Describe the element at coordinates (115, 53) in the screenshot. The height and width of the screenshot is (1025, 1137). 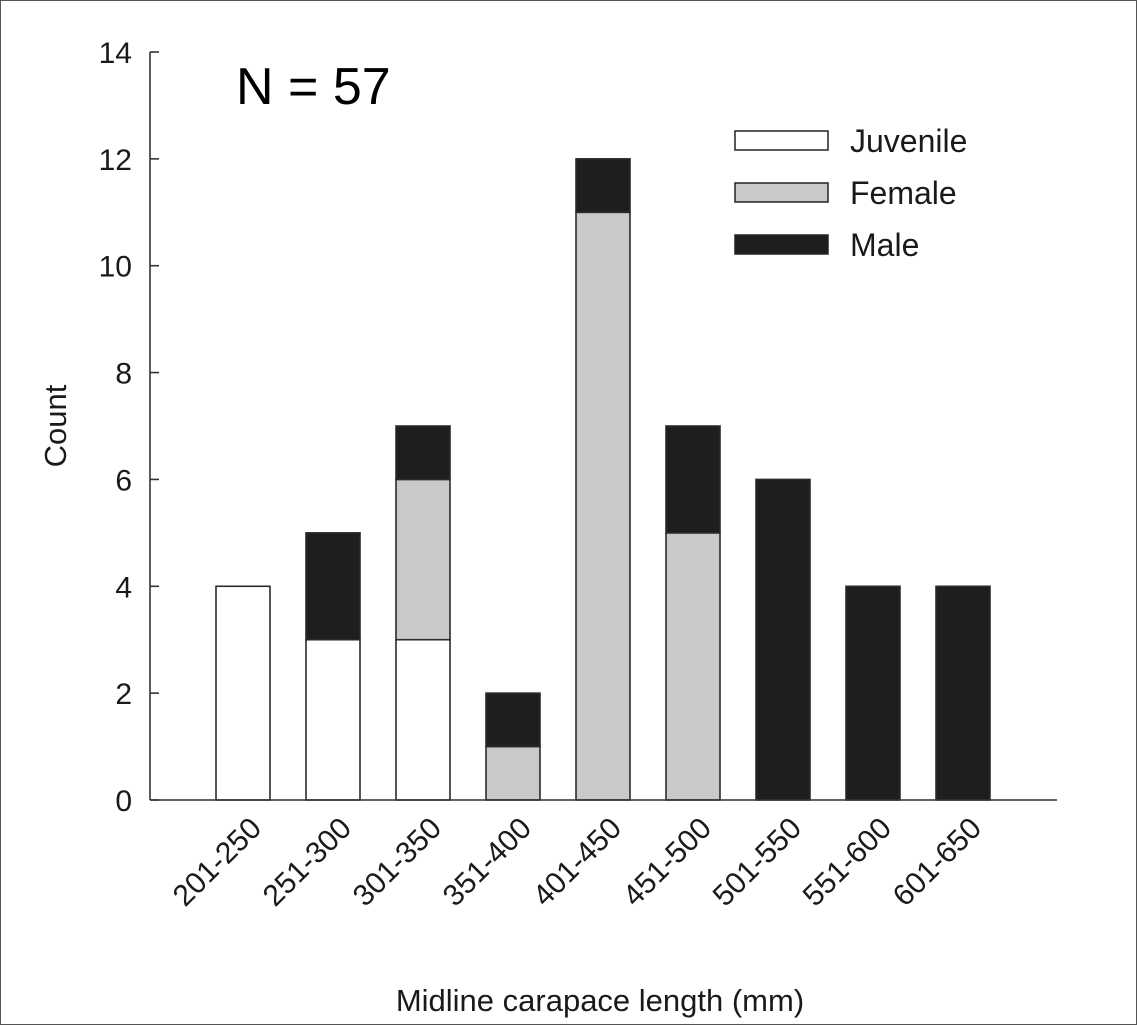
I see `y-tick-label-14: 14` at that location.